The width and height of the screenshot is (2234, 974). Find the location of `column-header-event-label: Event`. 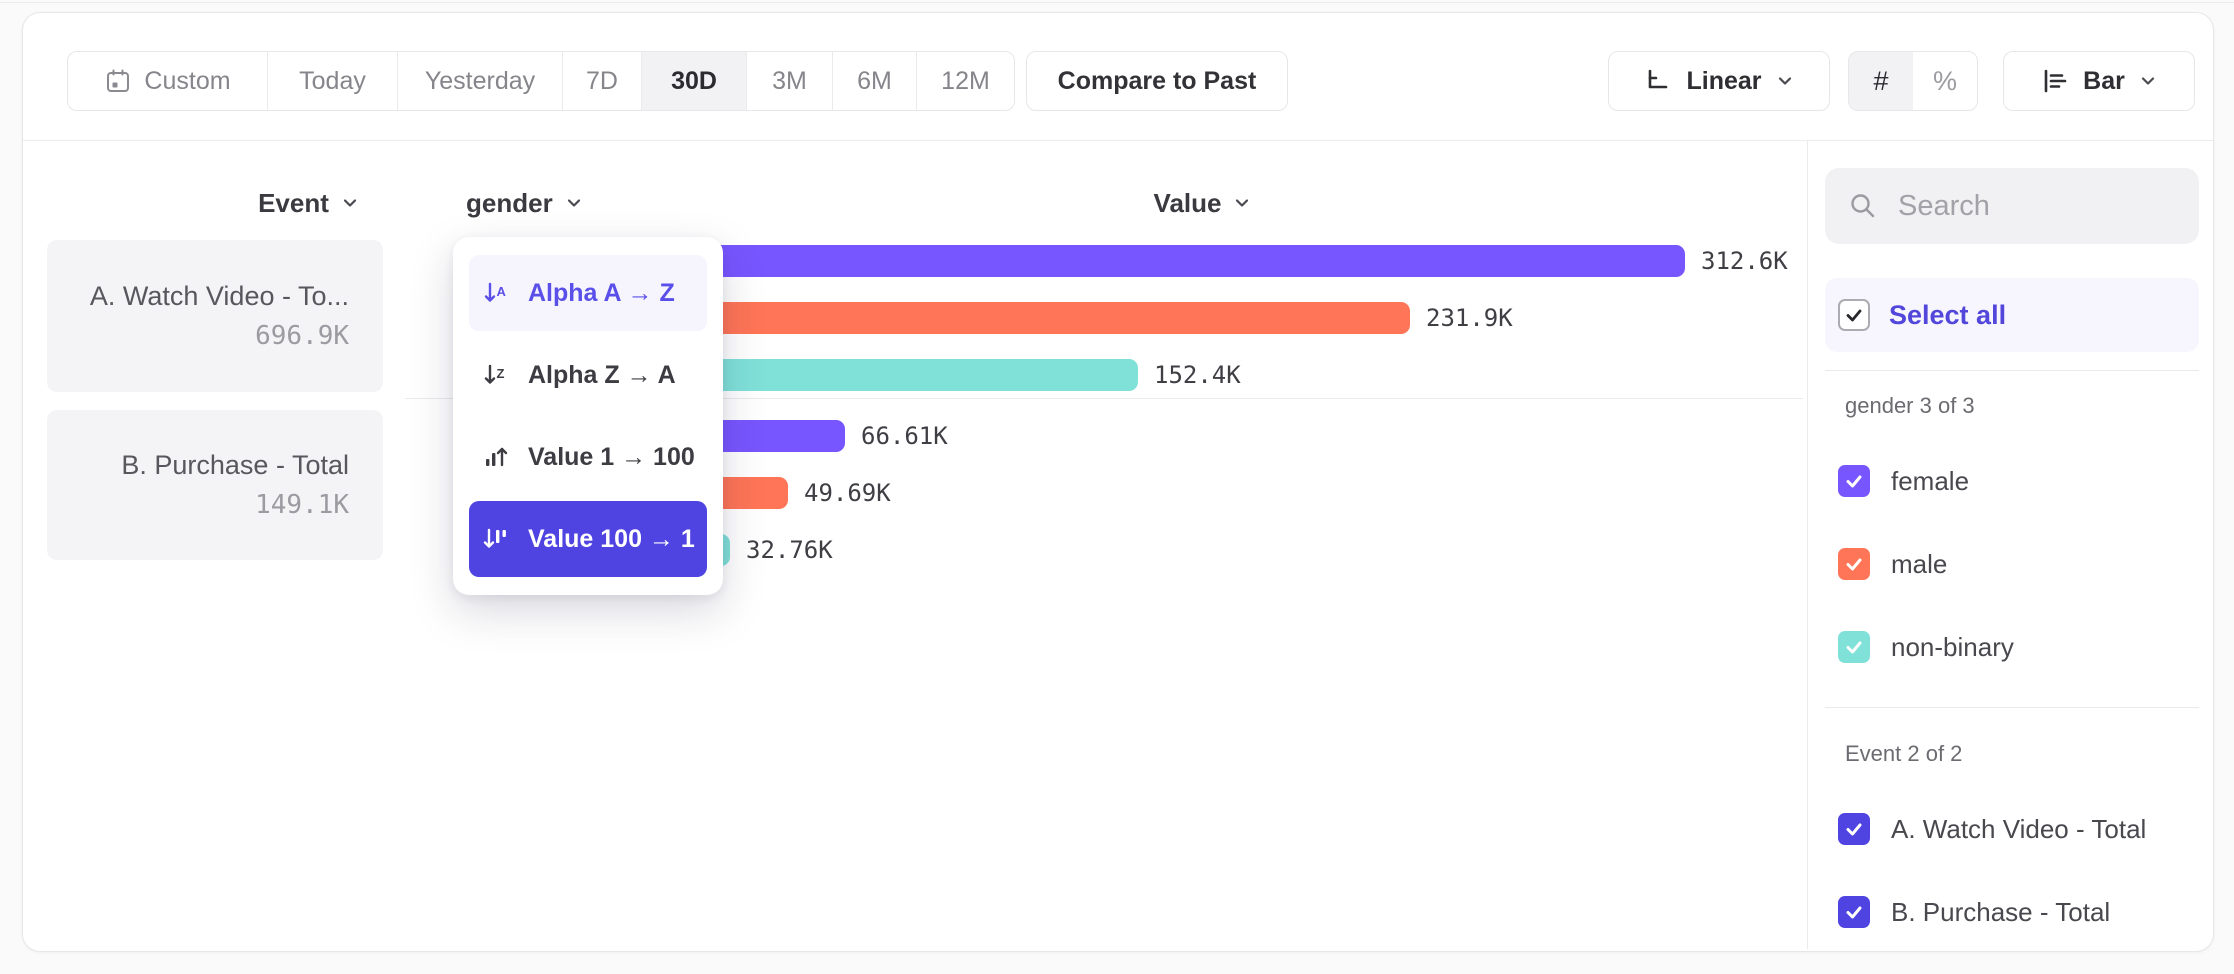

column-header-event-label: Event is located at coordinates (293, 202).